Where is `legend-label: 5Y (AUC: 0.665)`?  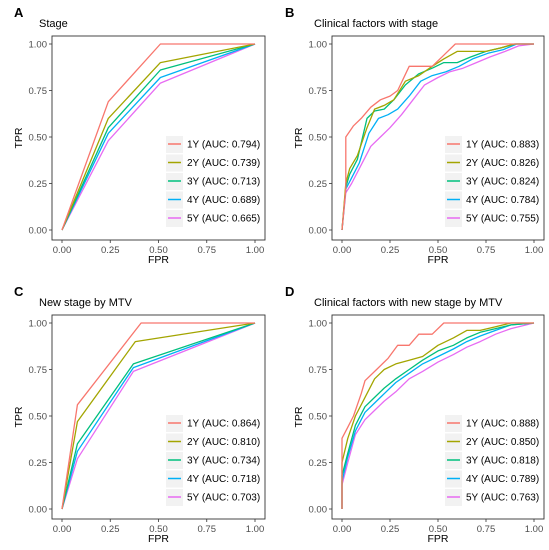 legend-label: 5Y (AUC: 0.665) is located at coordinates (223, 219).